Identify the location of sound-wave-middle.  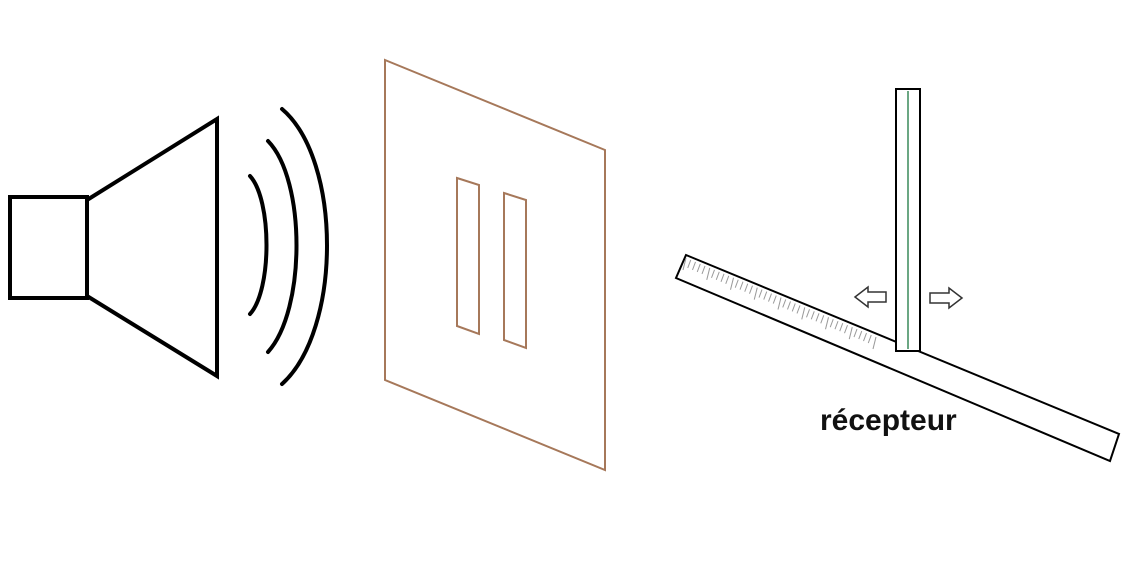
(282, 246).